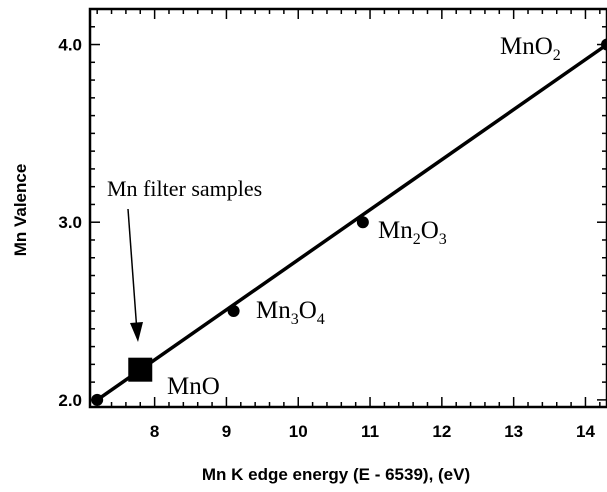 The width and height of the screenshot is (607, 492). What do you see at coordinates (97, 399) in the screenshot?
I see `data-point-mno` at bounding box center [97, 399].